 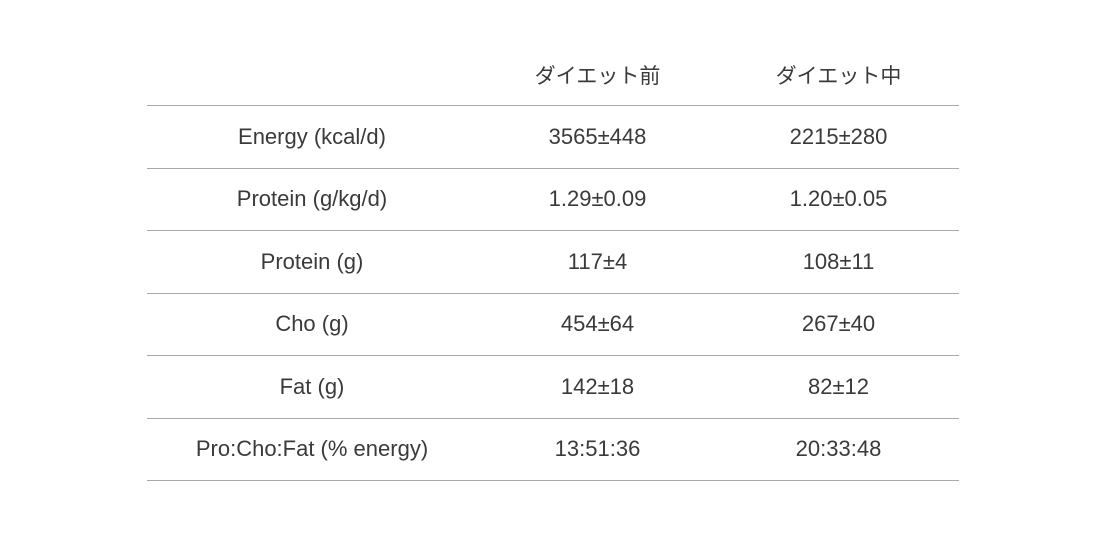 What do you see at coordinates (312, 137) in the screenshot?
I see `row-label: Energy (kcal/d)` at bounding box center [312, 137].